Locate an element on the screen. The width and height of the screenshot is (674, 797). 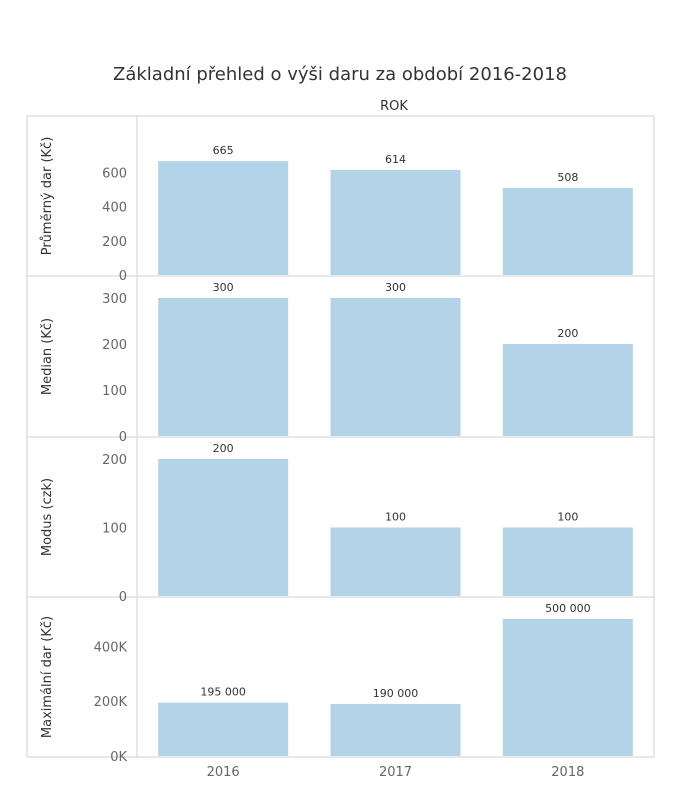
y-tick-label: 400K is located at coordinates (111, 647).